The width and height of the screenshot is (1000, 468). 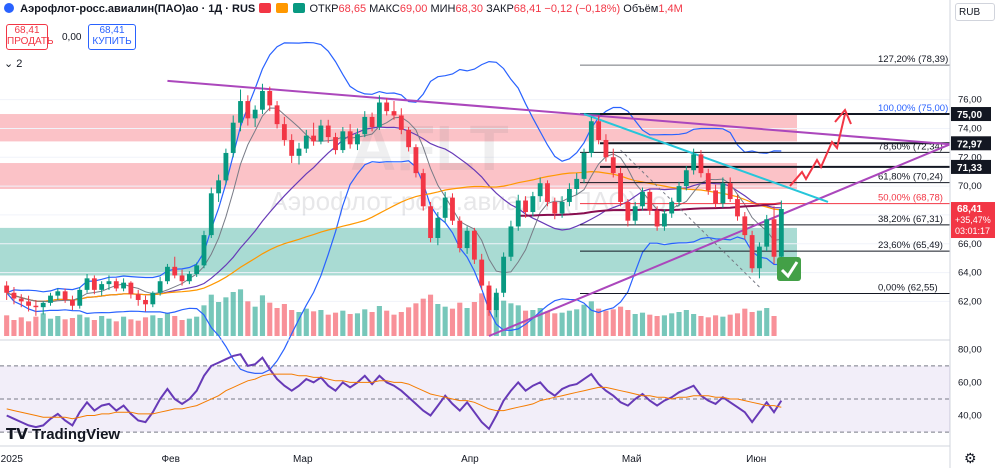 What do you see at coordinates (10, 64) in the screenshot?
I see `chevron-down-icon: ⌄` at bounding box center [10, 64].